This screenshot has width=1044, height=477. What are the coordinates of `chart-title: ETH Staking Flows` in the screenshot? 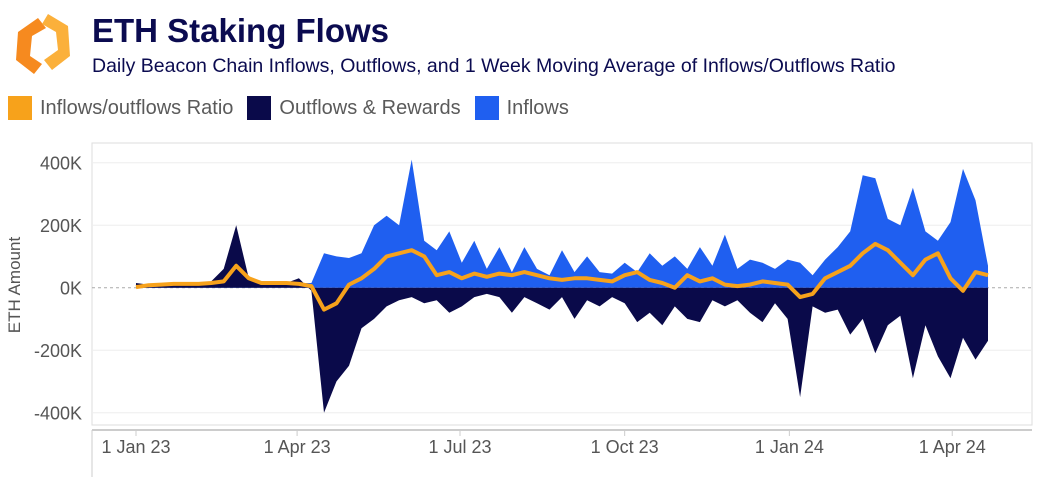 It's located at (241, 30).